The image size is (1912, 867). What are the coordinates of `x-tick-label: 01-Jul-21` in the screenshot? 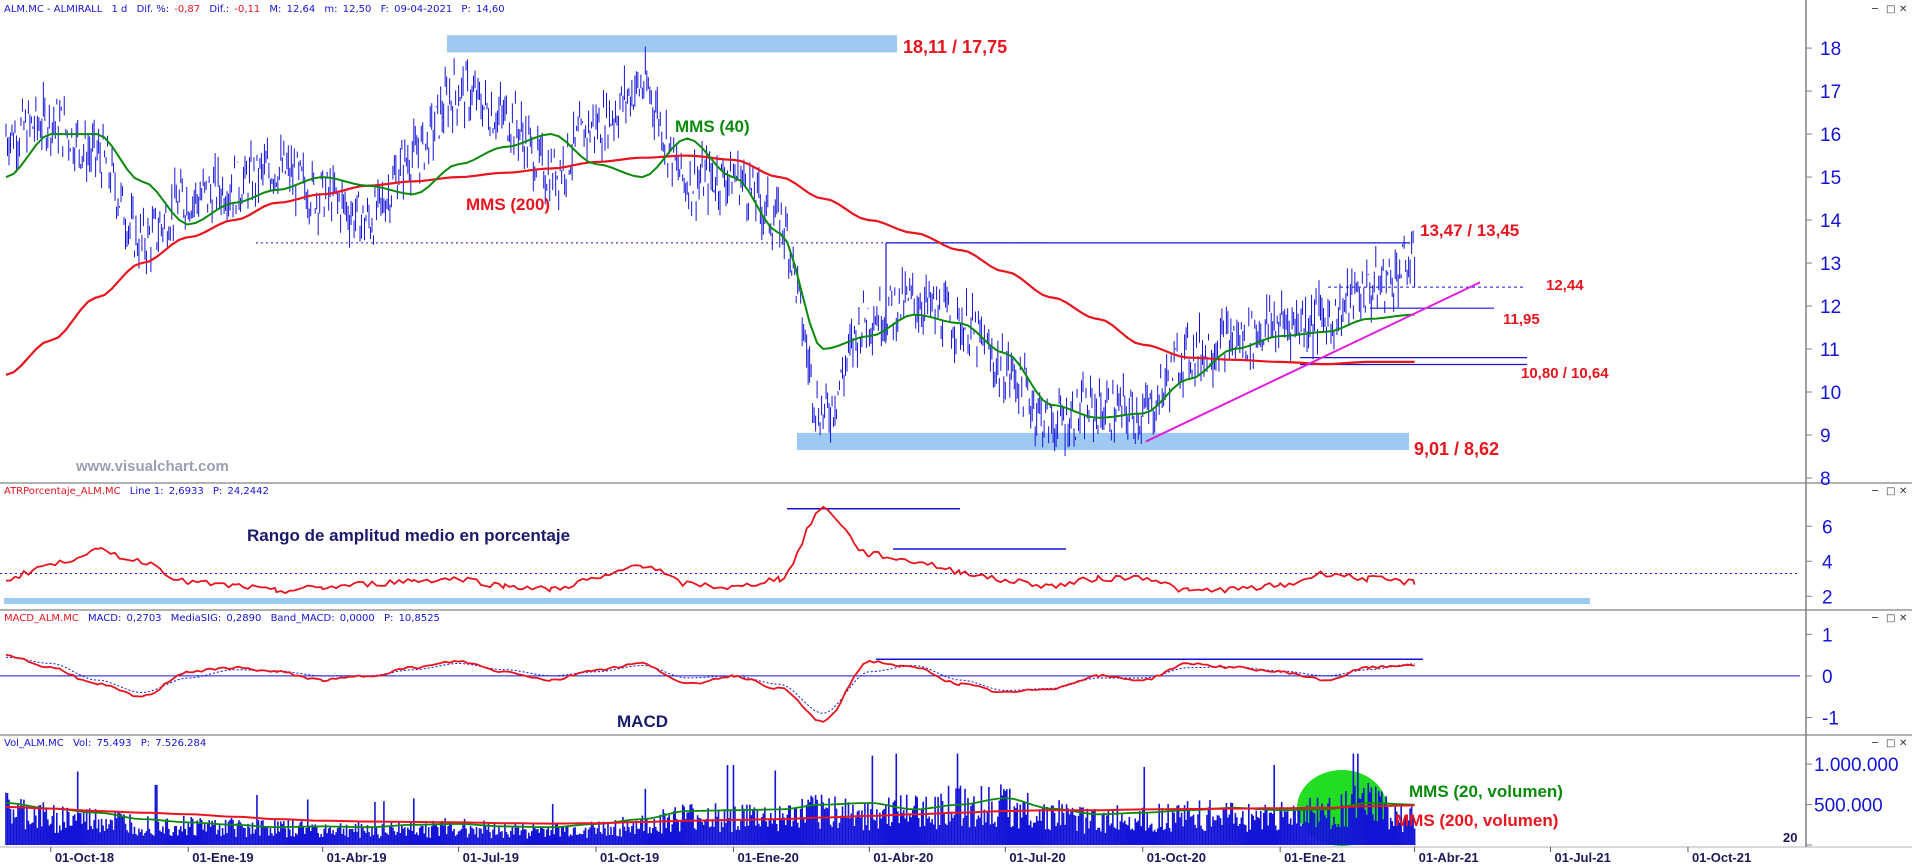 It's located at (1583, 857).